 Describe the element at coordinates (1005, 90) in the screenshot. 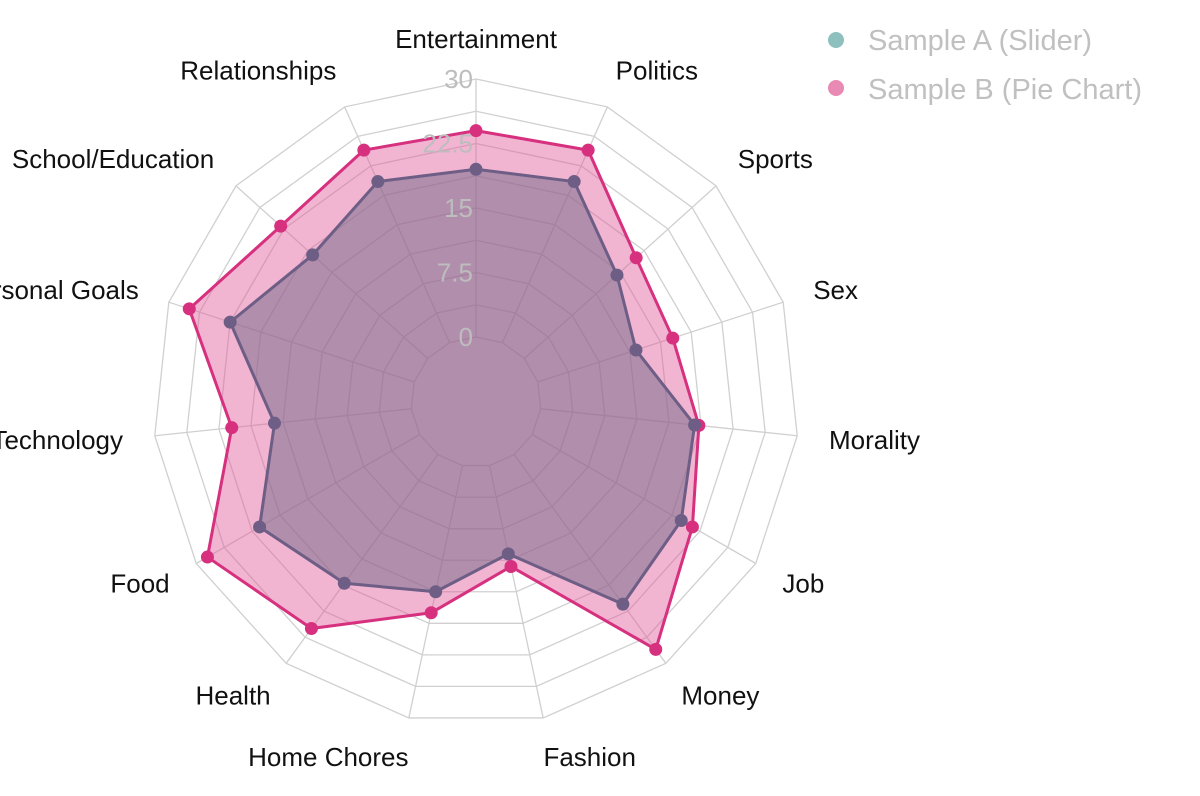

I see `legend-label-sample-b: Sample B (Pie Chart)` at that location.